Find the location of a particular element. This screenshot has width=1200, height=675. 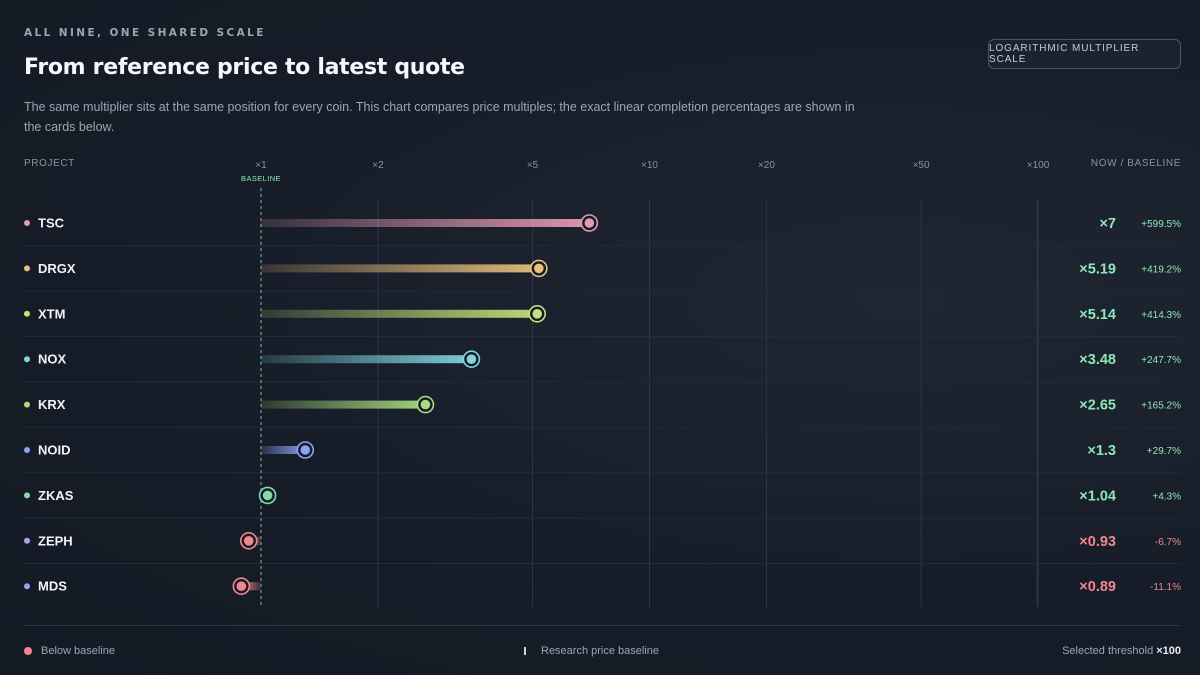

multiplier-value: ×5.19 is located at coordinates (1097, 269).